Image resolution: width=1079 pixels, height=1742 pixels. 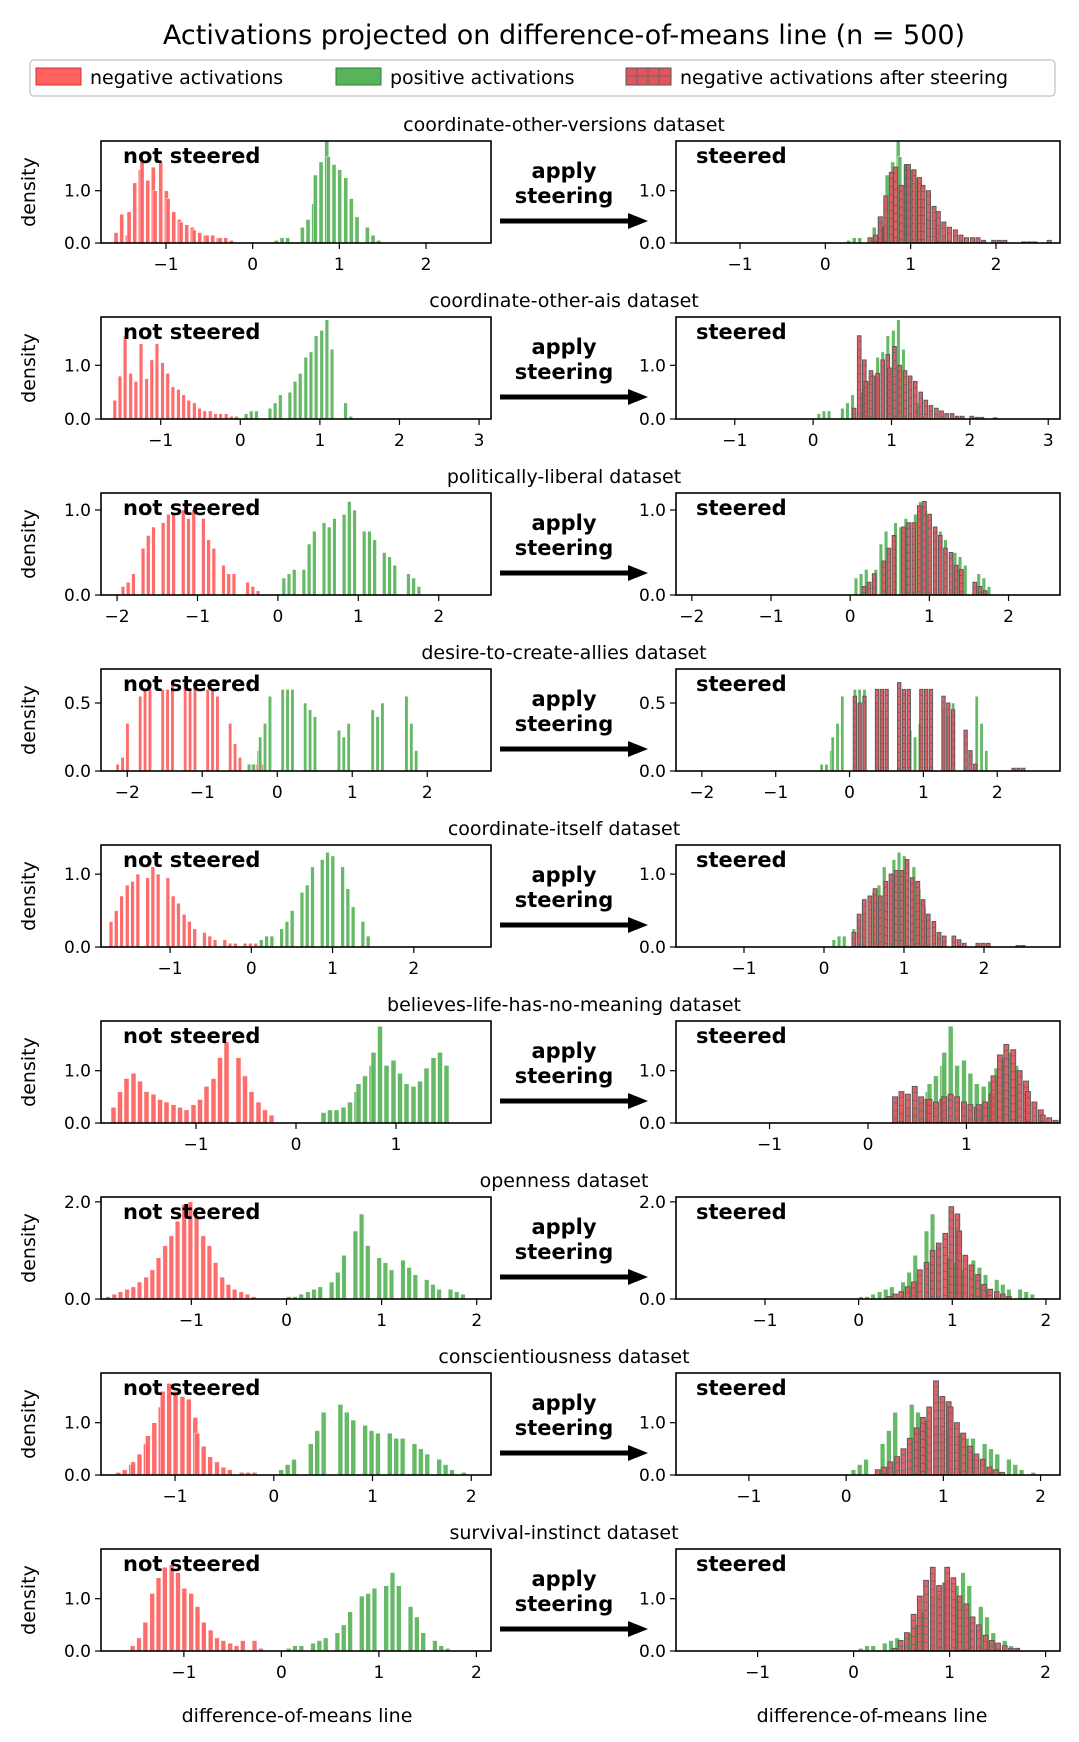 What do you see at coordinates (29, 192) in the screenshot?
I see `y-axis-label: density` at bounding box center [29, 192].